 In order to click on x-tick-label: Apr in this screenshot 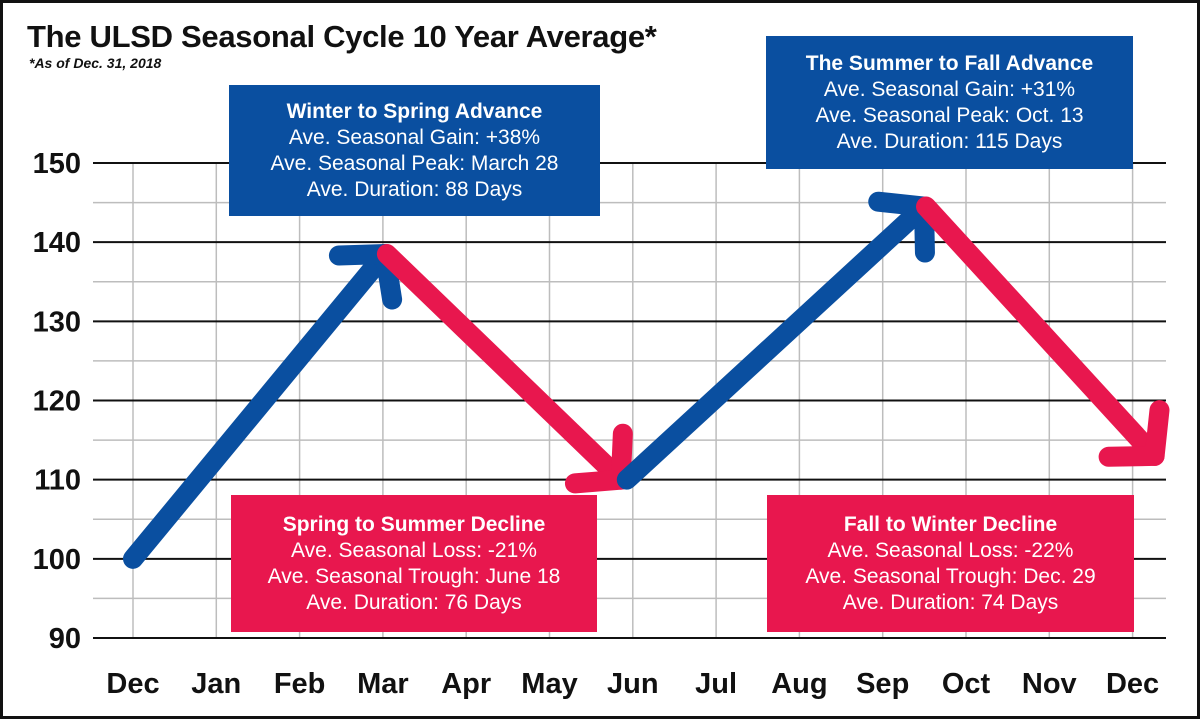, I will do `click(466, 684)`.